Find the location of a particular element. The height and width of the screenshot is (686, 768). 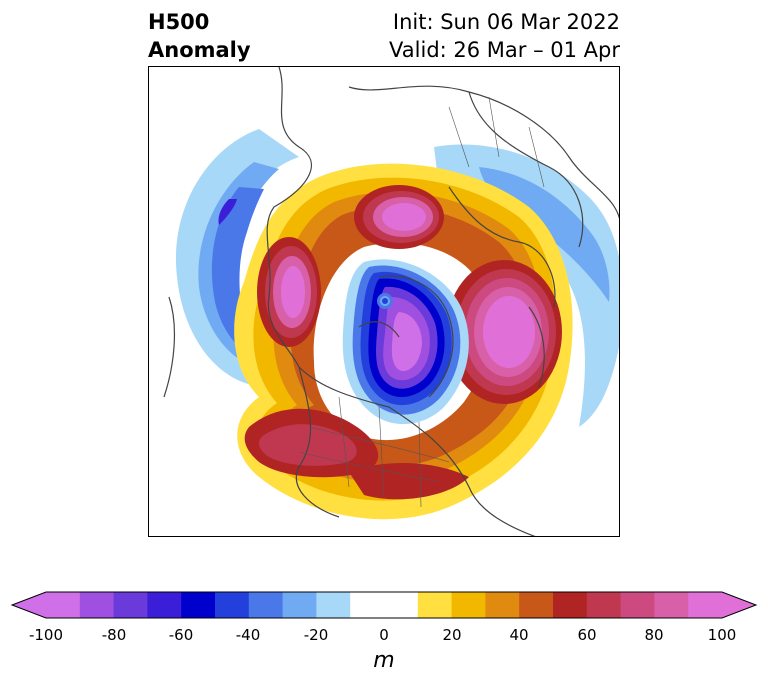

valid-time: Valid: 26 Mar – 01 Apr is located at coordinates (504, 50).